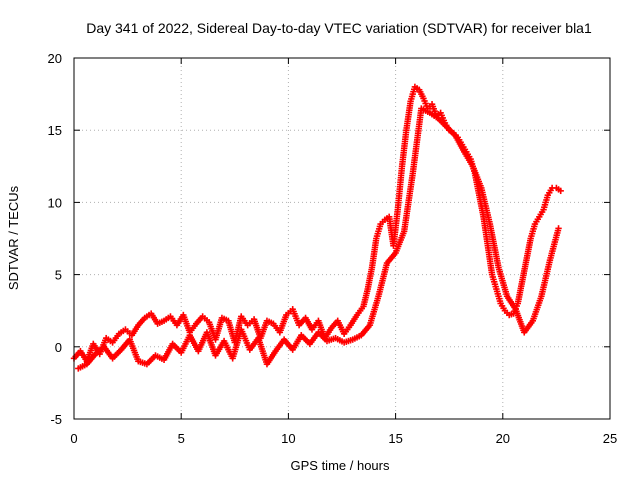 This screenshot has width=640, height=480. I want to click on y-tick-label: 15, so click(55, 130).